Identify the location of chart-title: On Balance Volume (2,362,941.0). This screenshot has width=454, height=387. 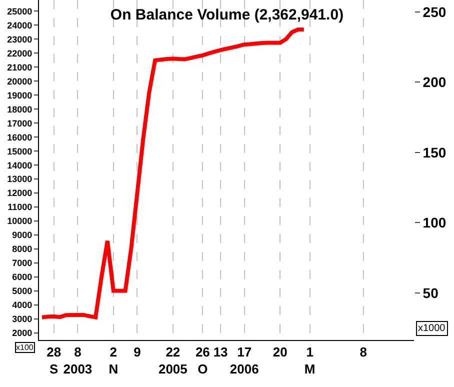
(227, 15).